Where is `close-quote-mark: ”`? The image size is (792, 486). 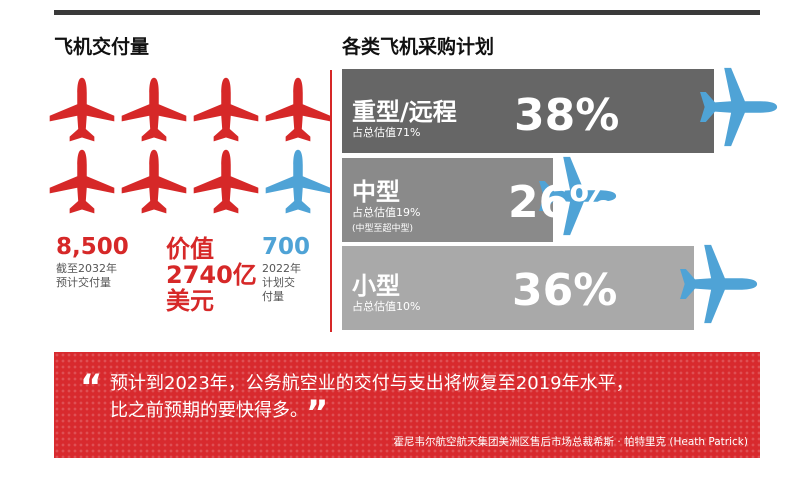
close-quote-mark: ” is located at coordinates (317, 413).